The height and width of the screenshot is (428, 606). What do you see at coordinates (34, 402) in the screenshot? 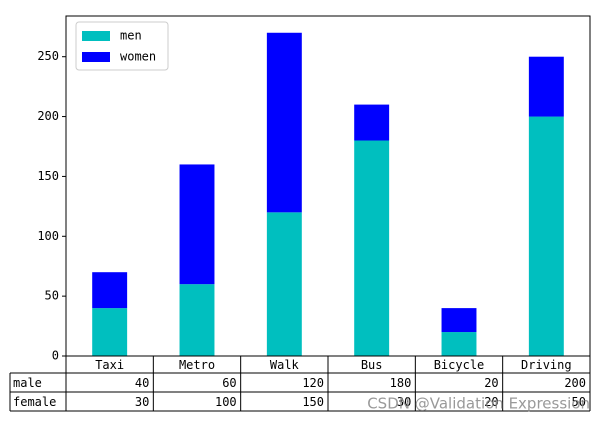
I see `table-row-label: female` at bounding box center [34, 402].